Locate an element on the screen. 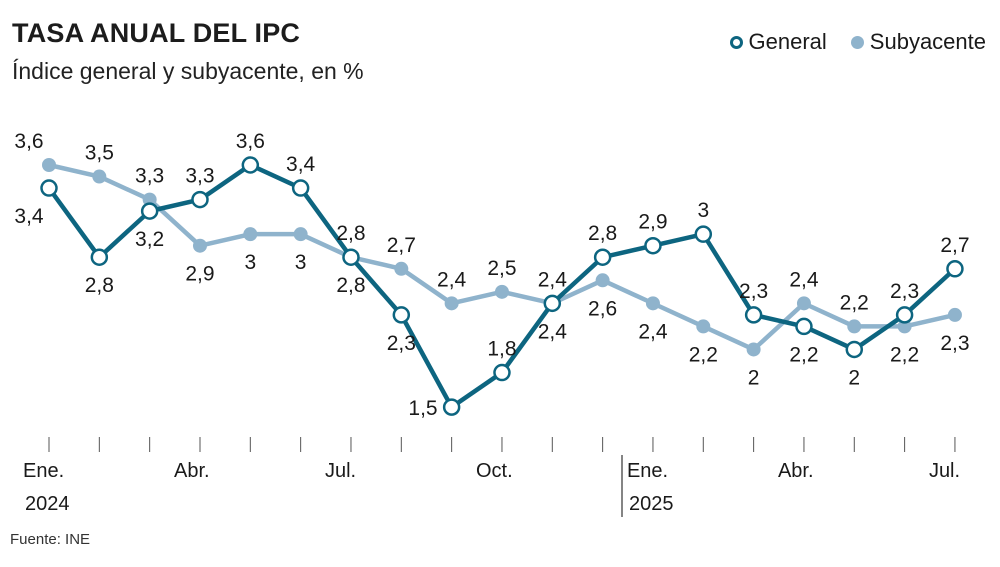  data-label-subyacente: 2,3 is located at coordinates (954, 343).